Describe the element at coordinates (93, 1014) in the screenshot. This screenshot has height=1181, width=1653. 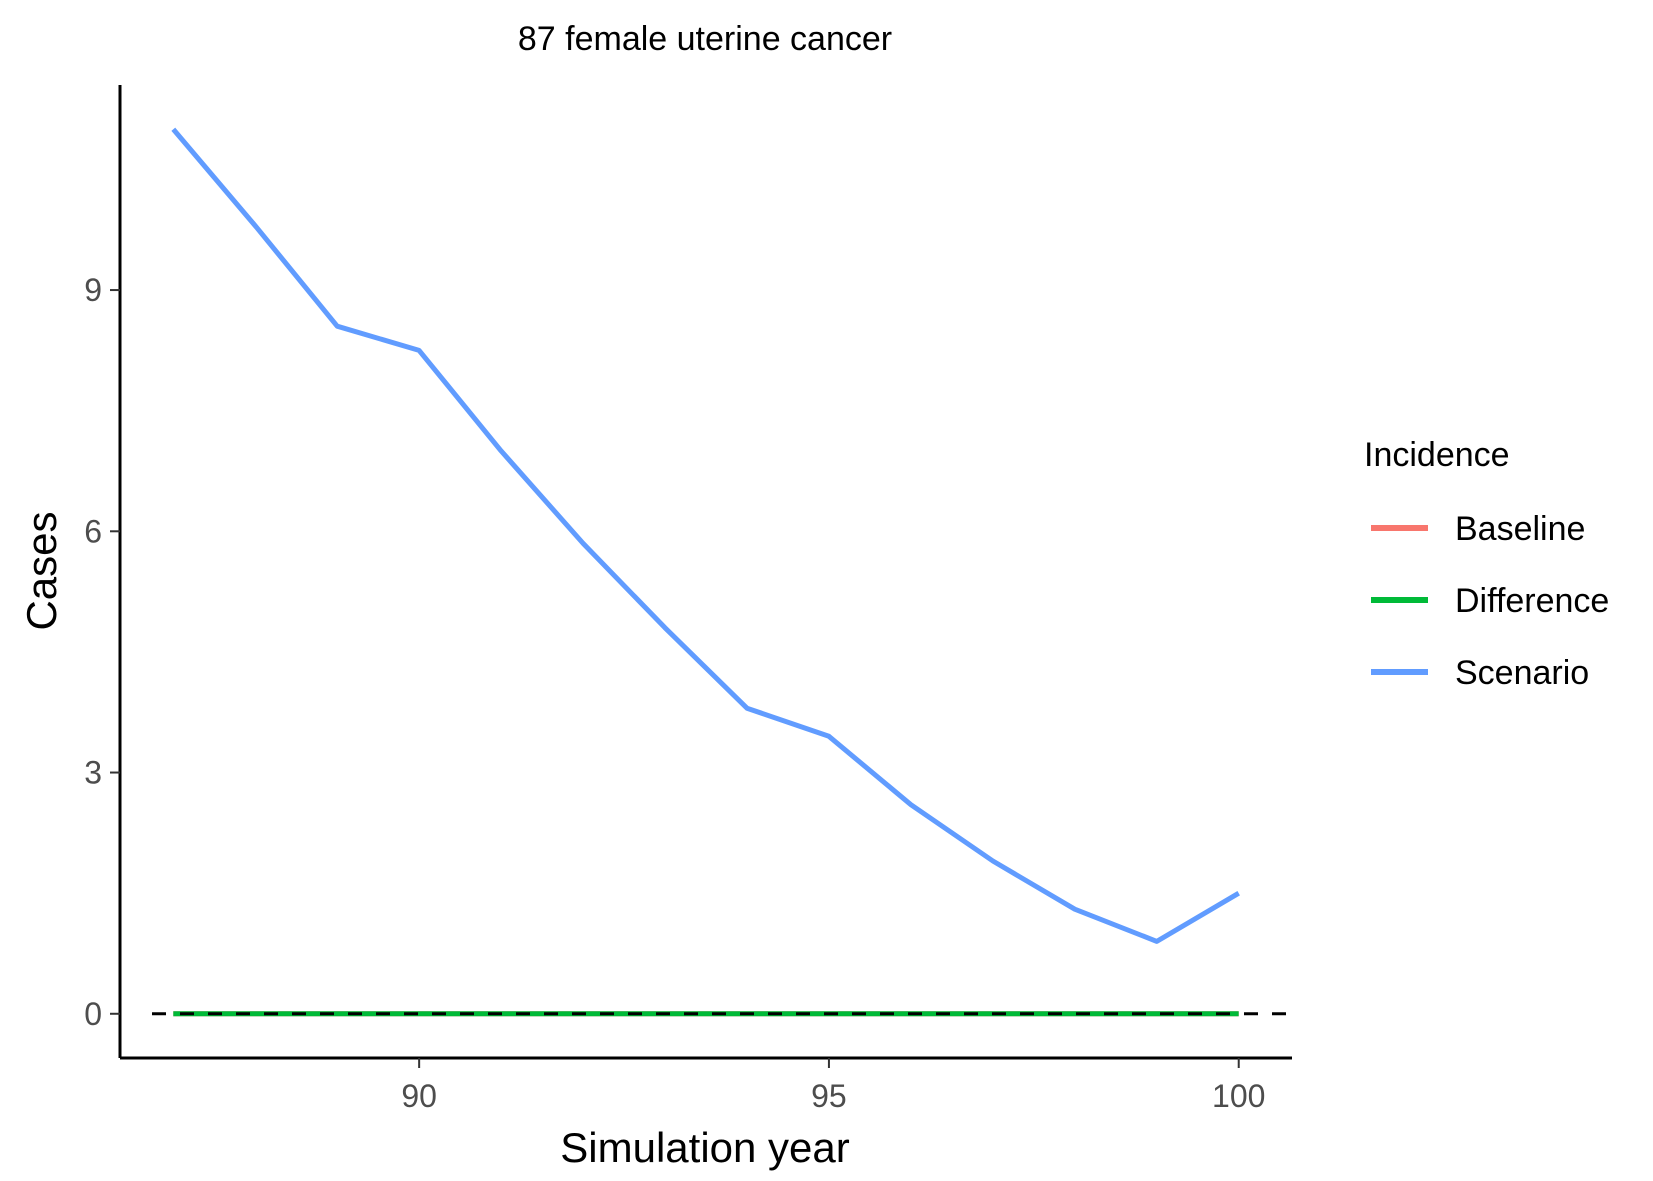
I see `y-tick-label: 0` at that location.